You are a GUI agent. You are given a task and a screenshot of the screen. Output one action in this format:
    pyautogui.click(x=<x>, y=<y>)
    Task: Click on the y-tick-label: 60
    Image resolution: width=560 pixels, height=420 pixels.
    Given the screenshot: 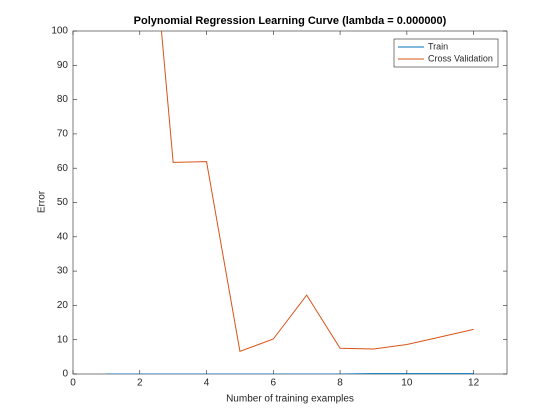 What is the action you would take?
    pyautogui.click(x=63, y=168)
    